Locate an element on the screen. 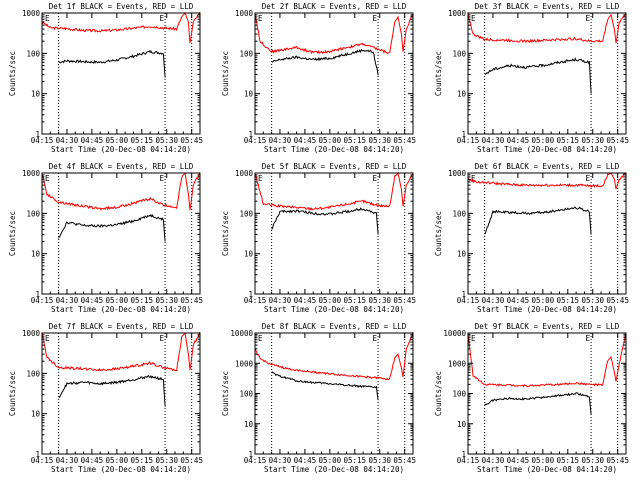 The image size is (640, 480). panel-title: Det 6f BLACK = Events, RED = LLD is located at coordinates (547, 166).